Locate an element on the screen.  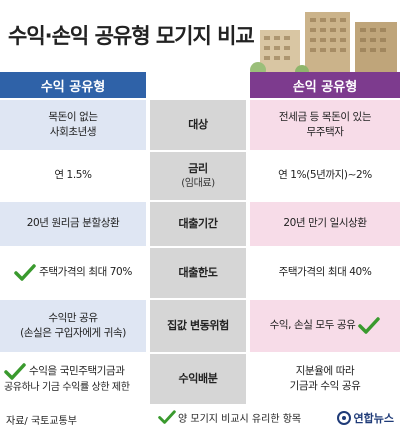
header-profit-loss-sharing: 손익 공유형 is located at coordinates (325, 85).